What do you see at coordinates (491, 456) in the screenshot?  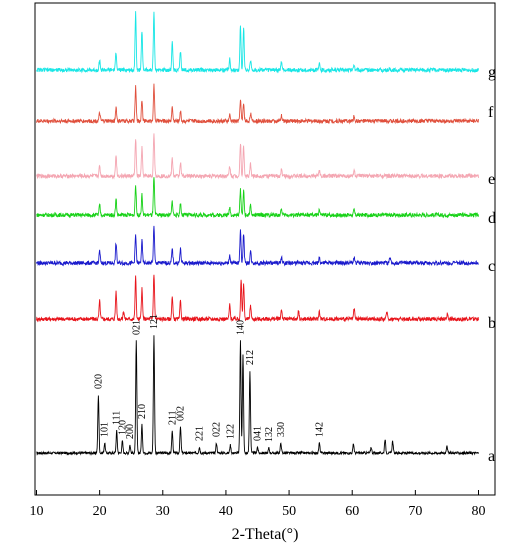 I see `series-label-a: a` at bounding box center [491, 456].